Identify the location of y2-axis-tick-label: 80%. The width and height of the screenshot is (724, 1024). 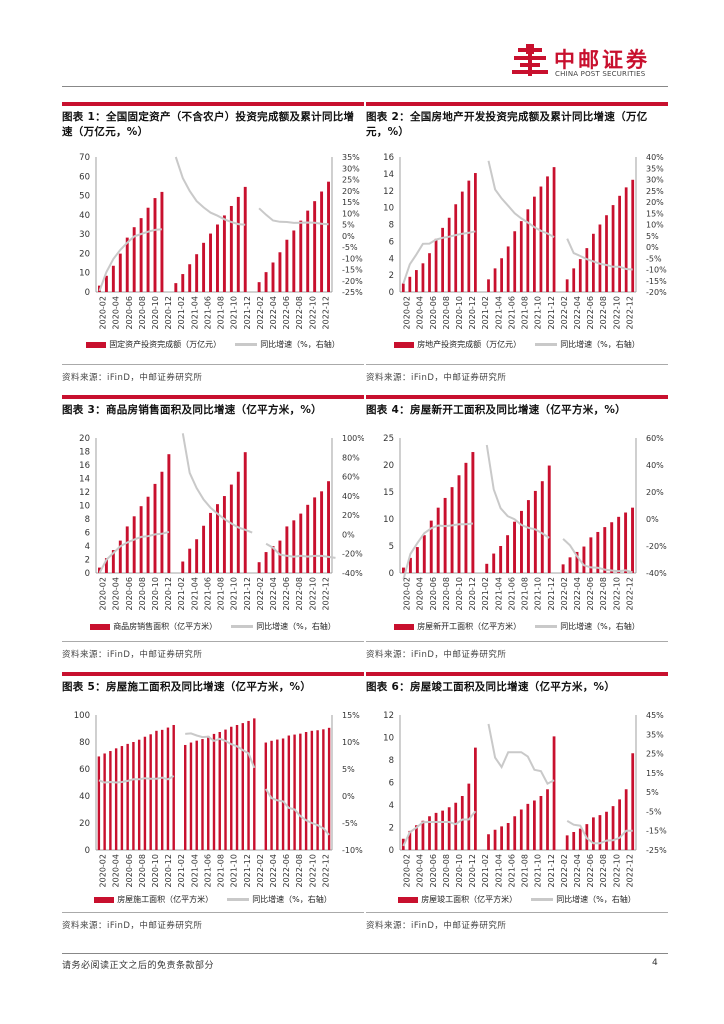
(351, 457).